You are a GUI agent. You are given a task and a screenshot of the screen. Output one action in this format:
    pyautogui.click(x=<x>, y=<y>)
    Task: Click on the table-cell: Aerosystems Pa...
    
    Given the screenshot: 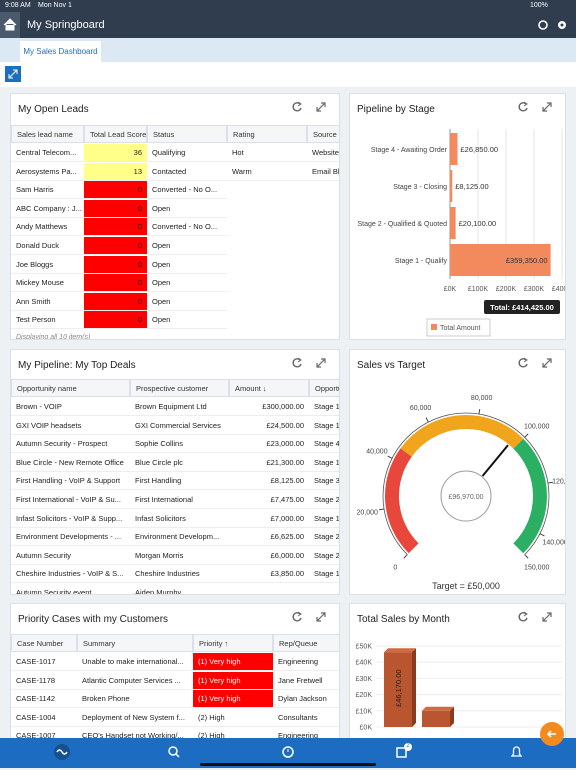 What is the action you would take?
    pyautogui.click(x=47, y=172)
    